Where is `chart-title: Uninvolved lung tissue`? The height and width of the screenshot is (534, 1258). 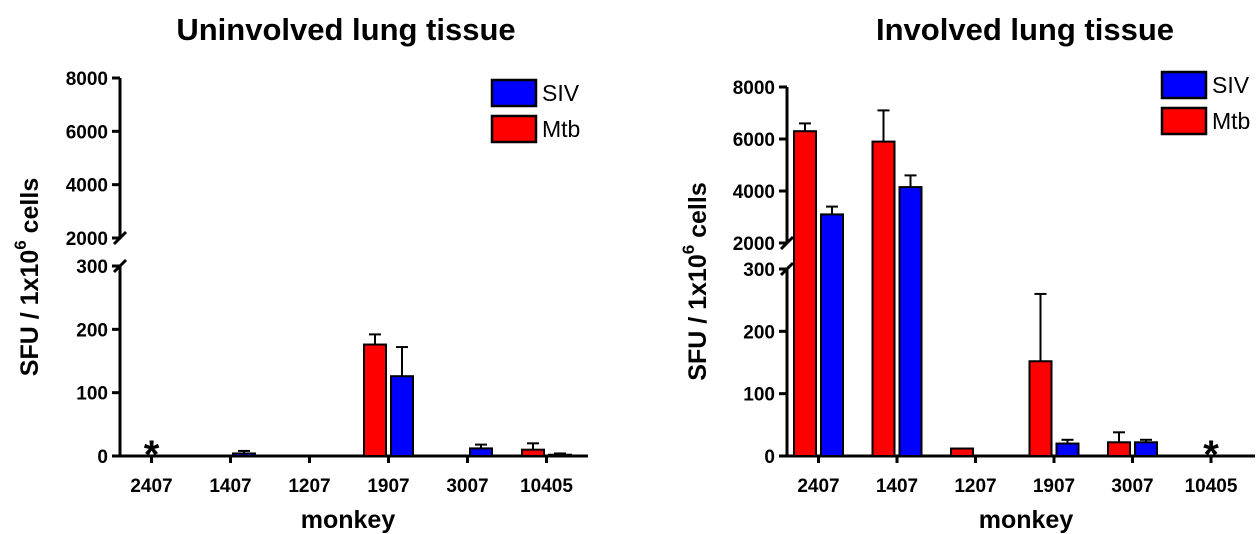 chart-title: Uninvolved lung tissue is located at coordinates (345, 29).